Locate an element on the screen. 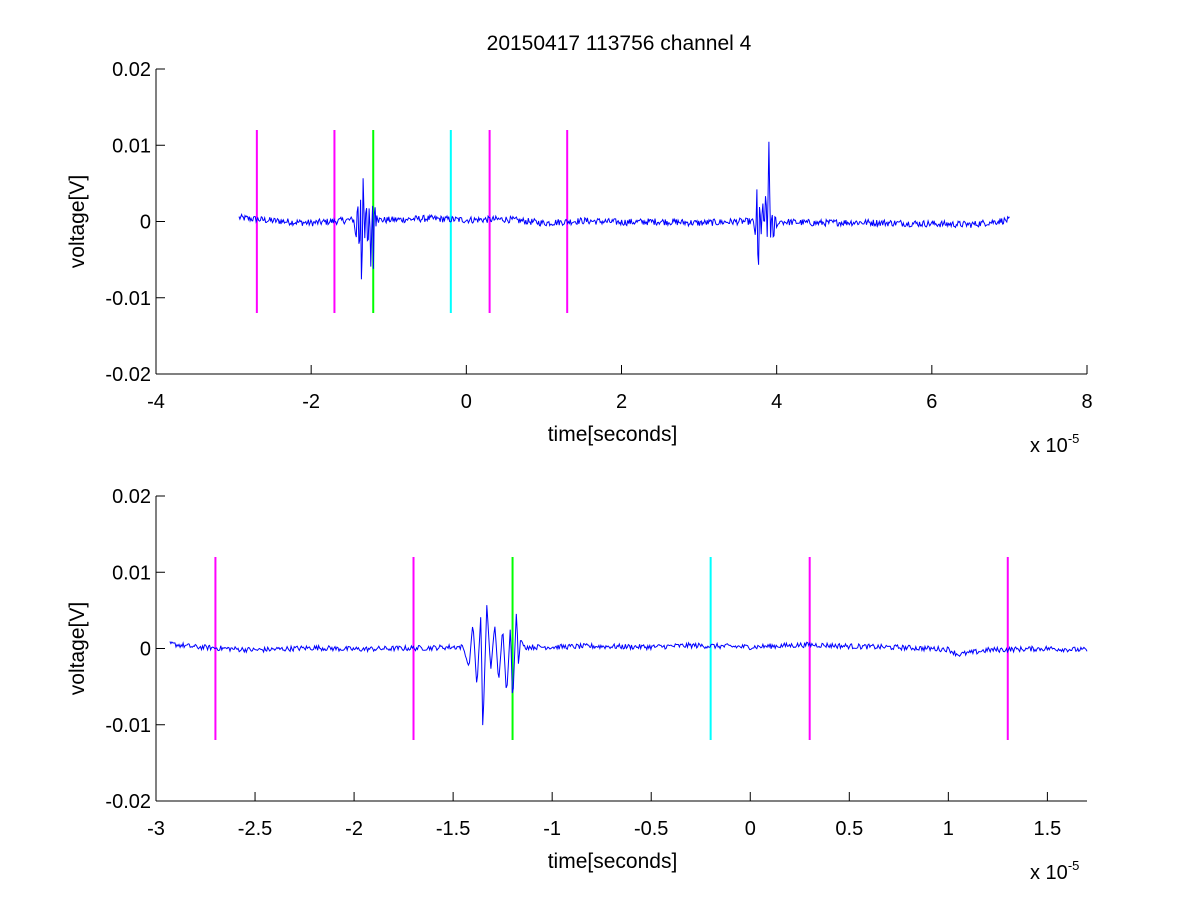 This screenshot has width=1200, height=901. top-plot-xlabel: time[seconds] is located at coordinates (613, 434).